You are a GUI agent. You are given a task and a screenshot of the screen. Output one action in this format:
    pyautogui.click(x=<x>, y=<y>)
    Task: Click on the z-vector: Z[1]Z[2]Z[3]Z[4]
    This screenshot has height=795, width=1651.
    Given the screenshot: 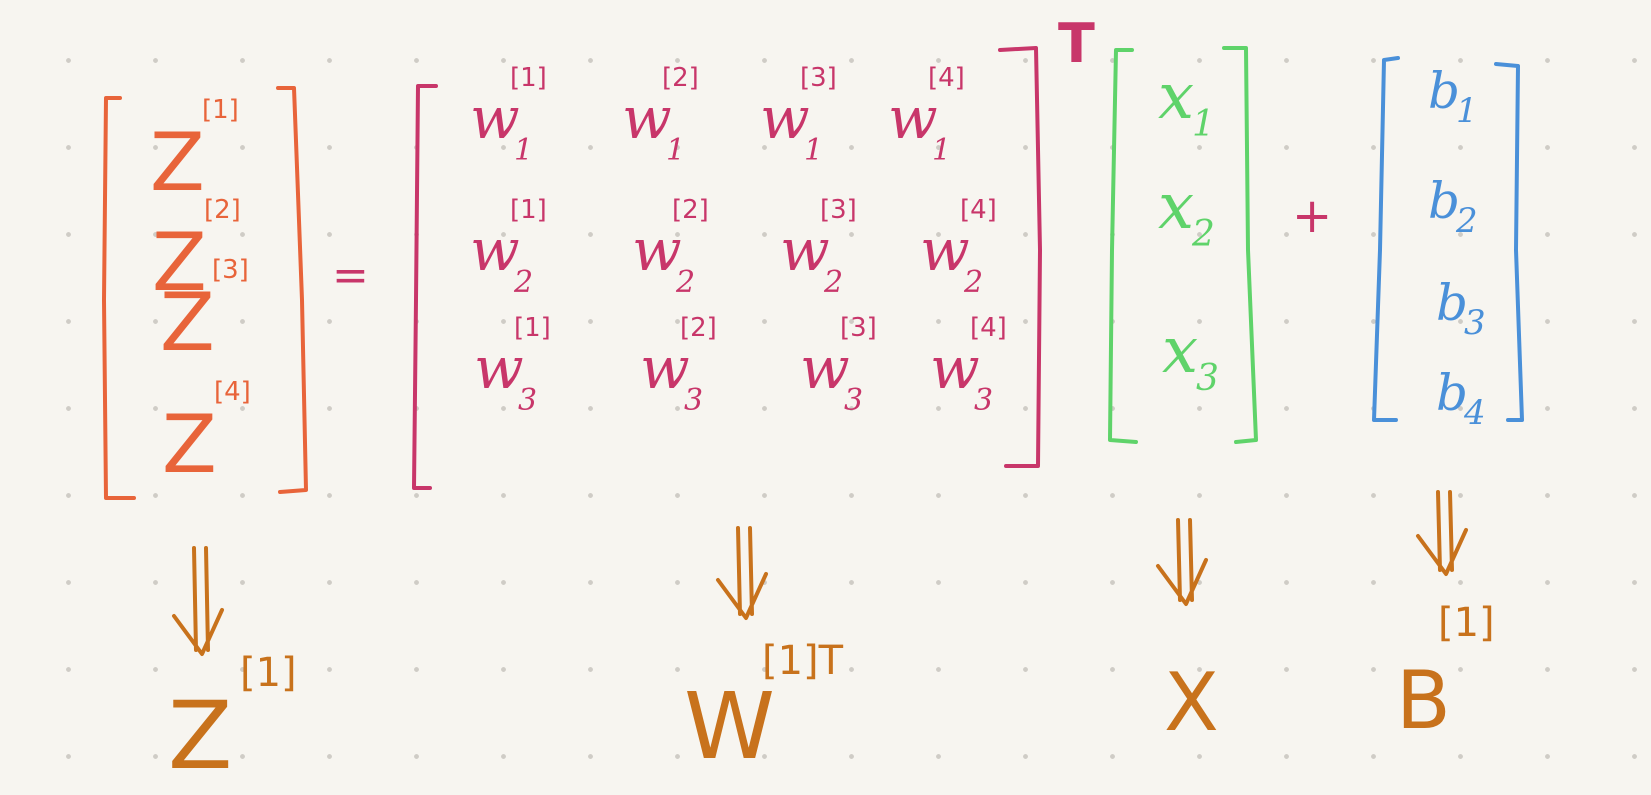 What is the action you would take?
    pyautogui.click(x=205, y=293)
    